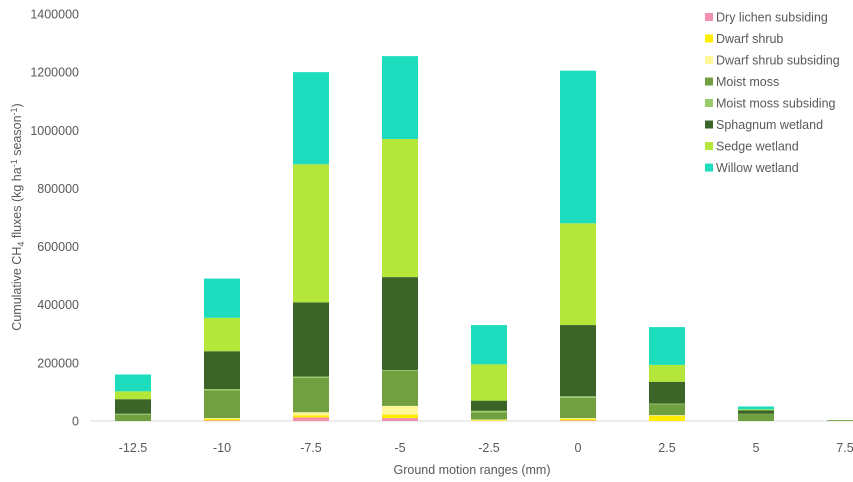 The width and height of the screenshot is (853, 482). Describe the element at coordinates (578, 448) in the screenshot. I see `x-tick-label: 0` at that location.